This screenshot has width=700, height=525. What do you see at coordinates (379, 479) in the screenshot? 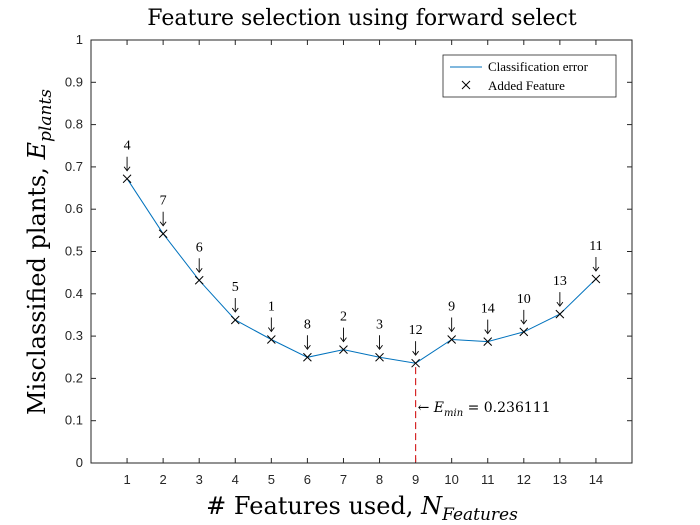
I see `x-tick-label: 8` at bounding box center [379, 479].